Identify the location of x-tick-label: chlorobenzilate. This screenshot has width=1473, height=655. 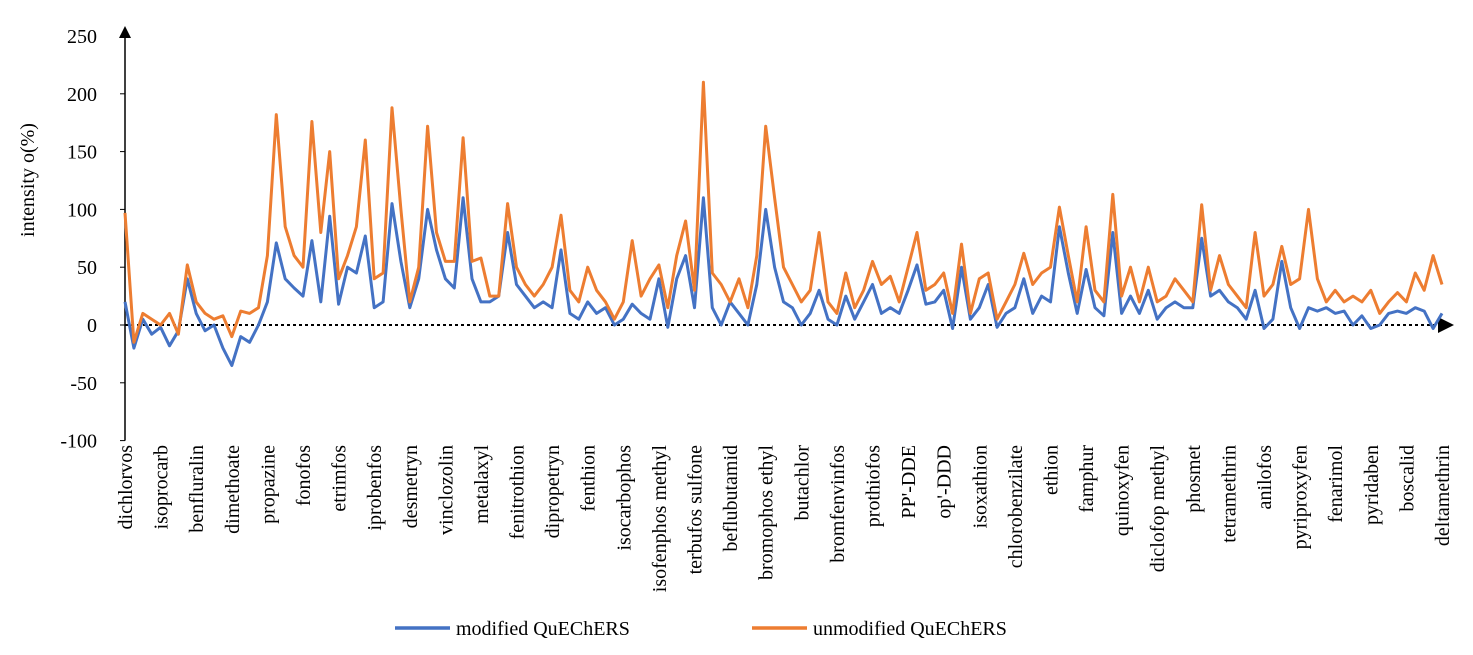
(1016, 506).